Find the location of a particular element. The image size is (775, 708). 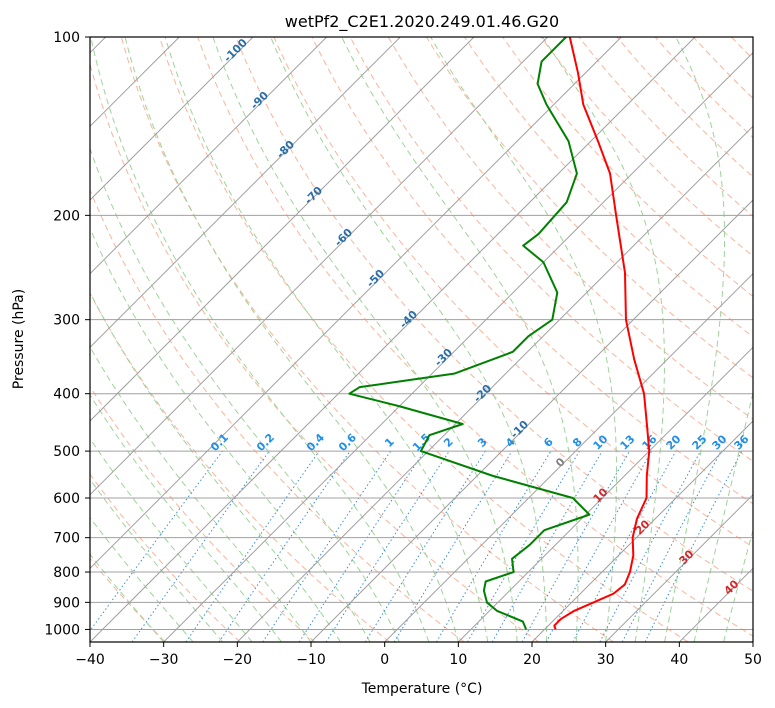

dry-adiabat-label: -70 is located at coordinates (313, 195).